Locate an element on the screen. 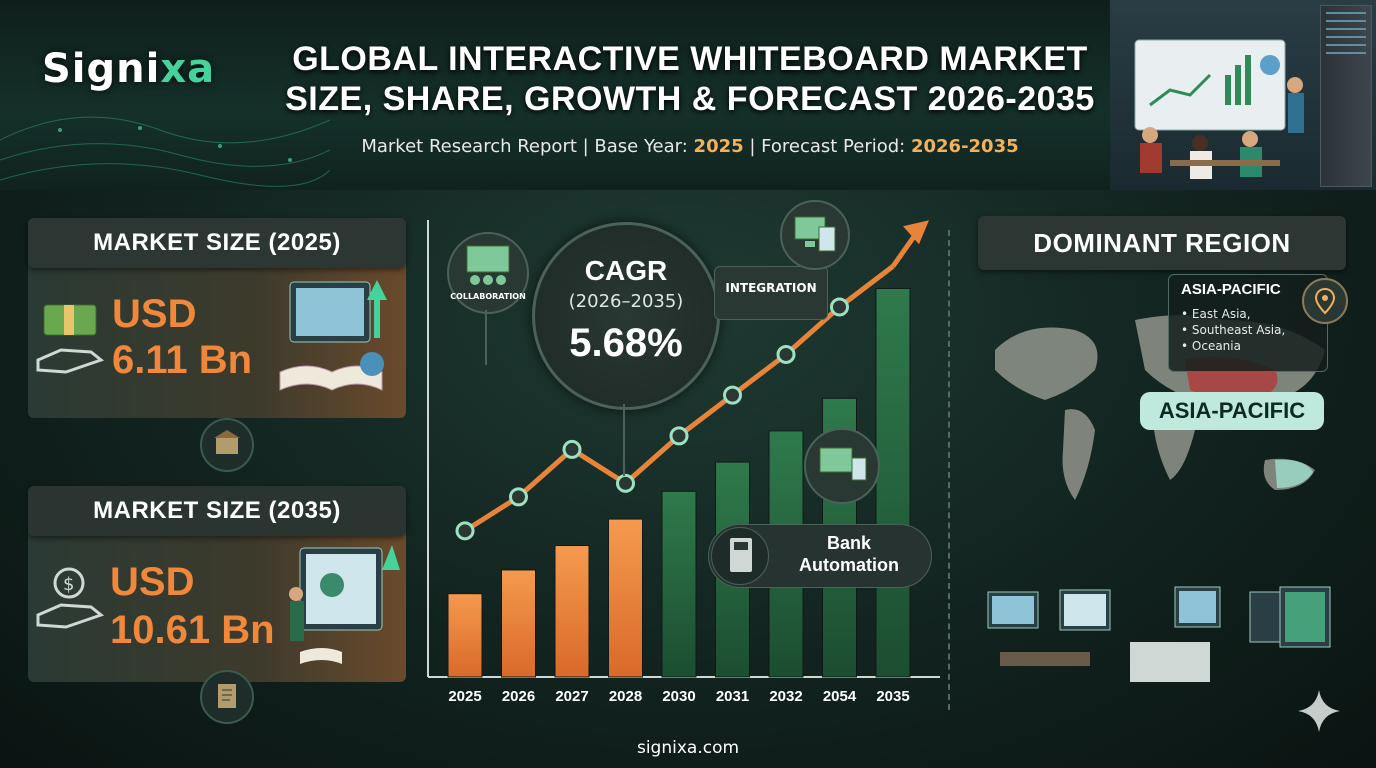 The width and height of the screenshot is (1376, 768). classroom-scene-illustration is located at coordinates (1243, 95).